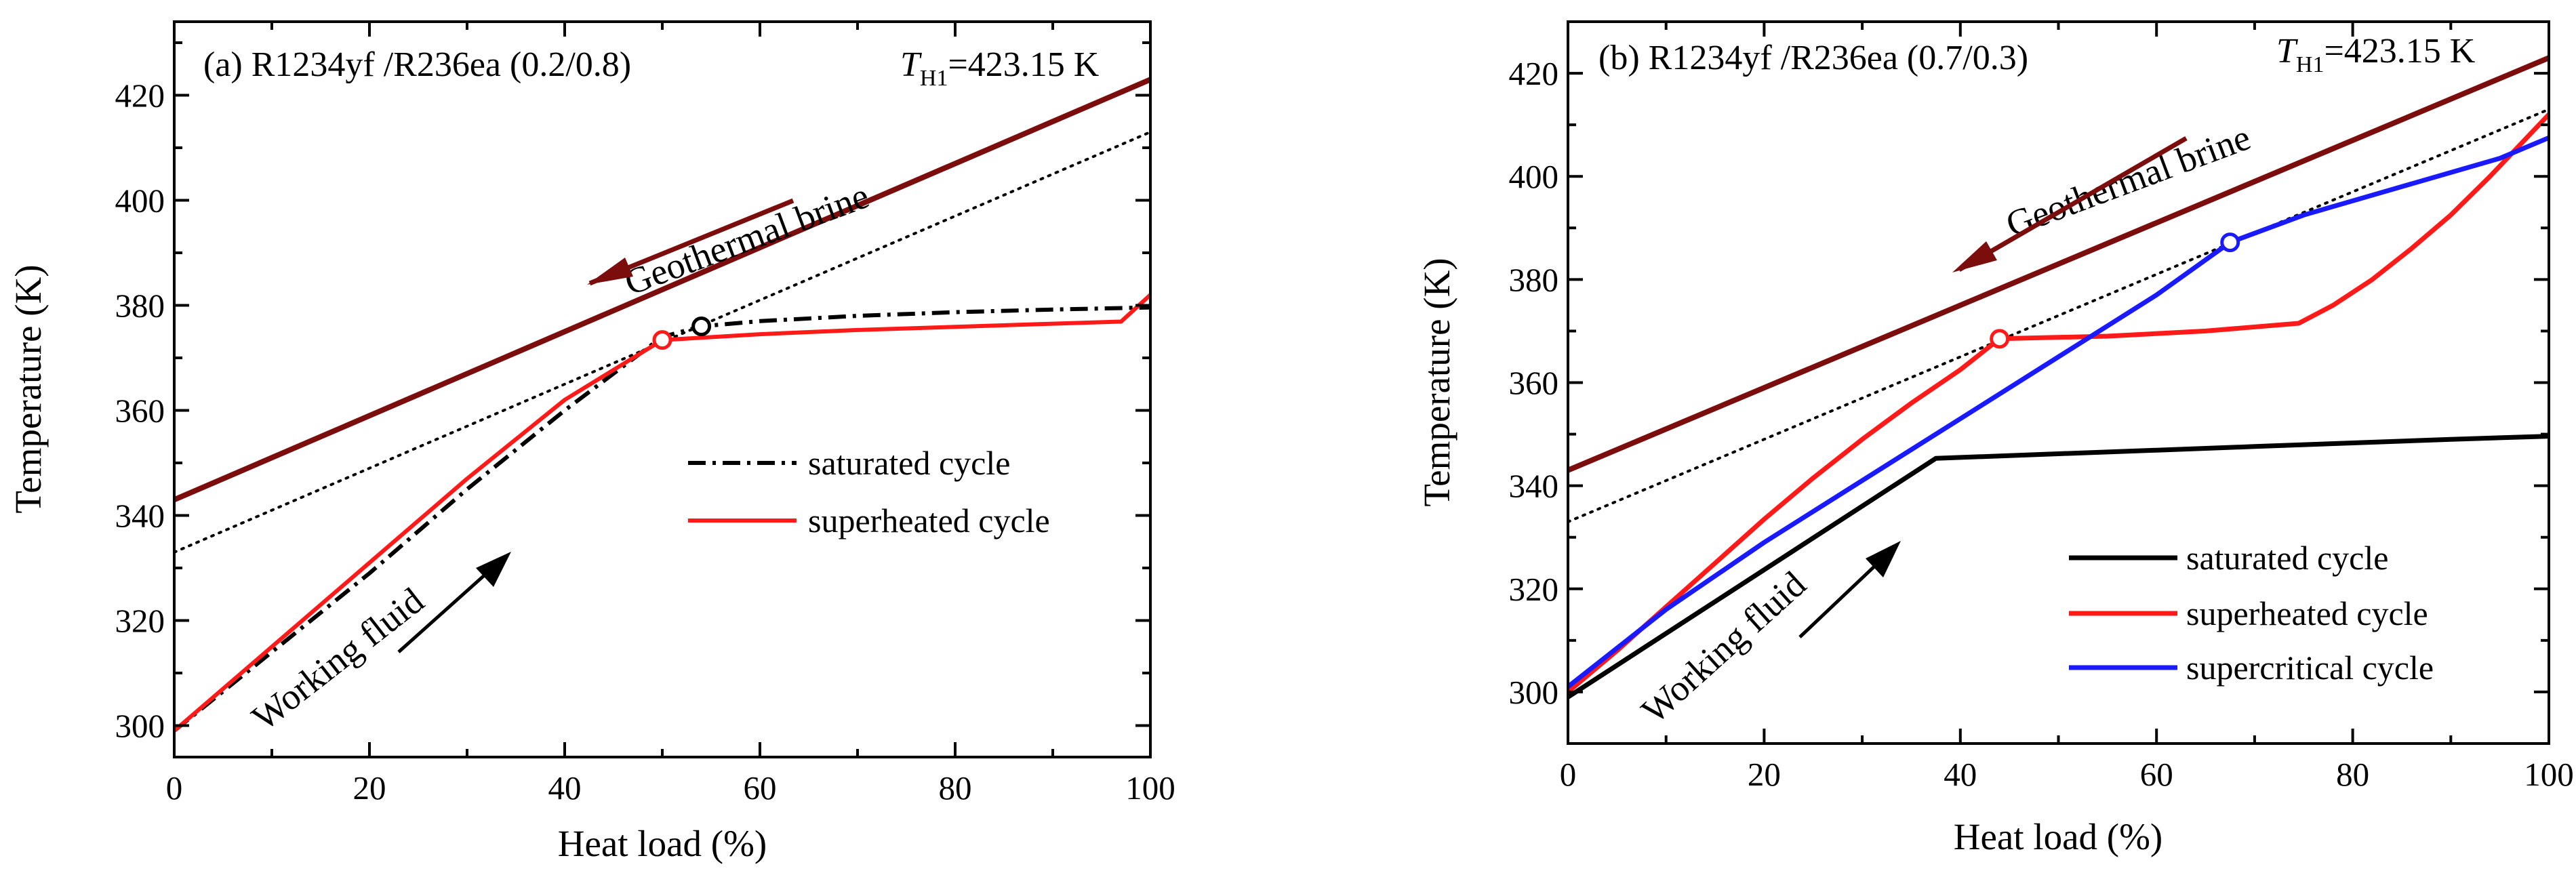  I want to click on panel-b-x-tick-label: 80, so click(2352, 774).